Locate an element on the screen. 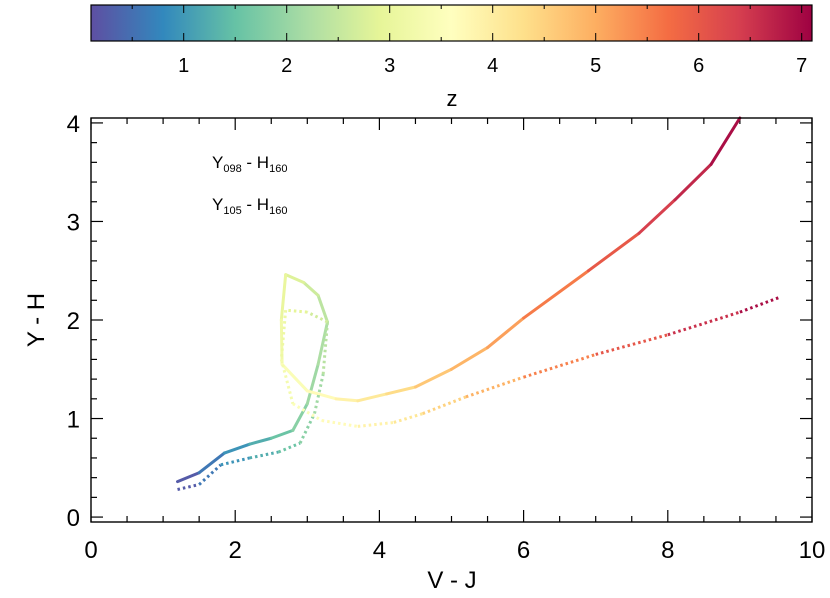 The image size is (830, 598). y-axis-label: Y - H is located at coordinates (36, 320).